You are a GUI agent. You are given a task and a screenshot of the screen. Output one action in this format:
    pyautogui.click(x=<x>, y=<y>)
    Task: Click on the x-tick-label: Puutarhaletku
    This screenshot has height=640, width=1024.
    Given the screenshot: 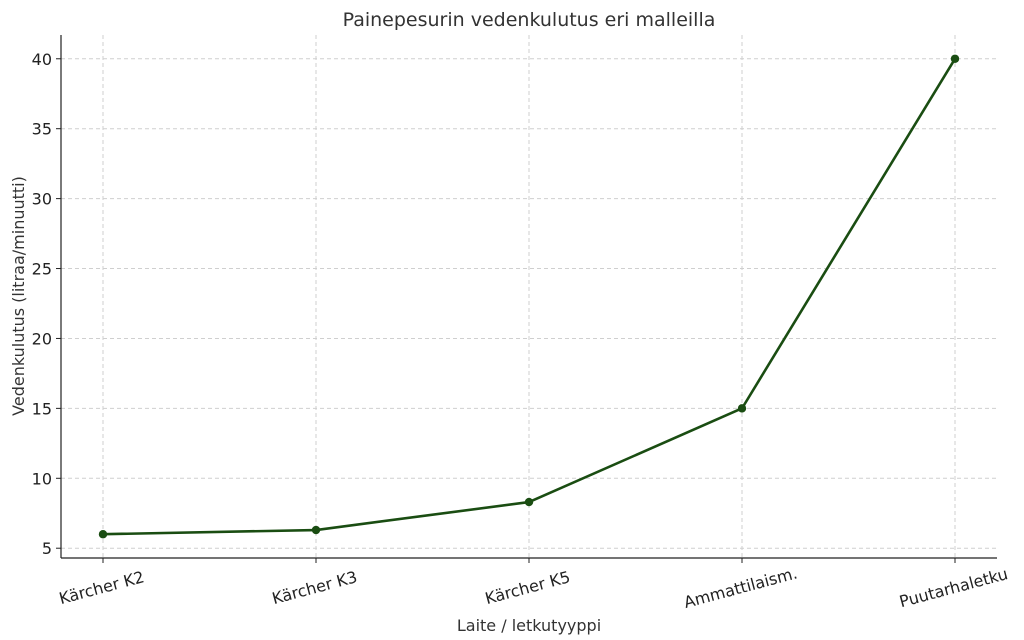 What is the action you would take?
    pyautogui.click(x=953, y=587)
    